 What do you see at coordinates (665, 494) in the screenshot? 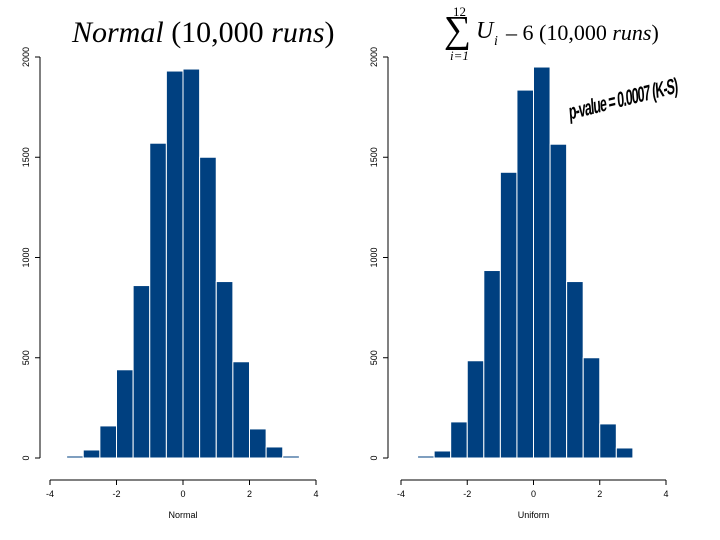
I see `uniform-x-tick-label: 4` at bounding box center [665, 494].